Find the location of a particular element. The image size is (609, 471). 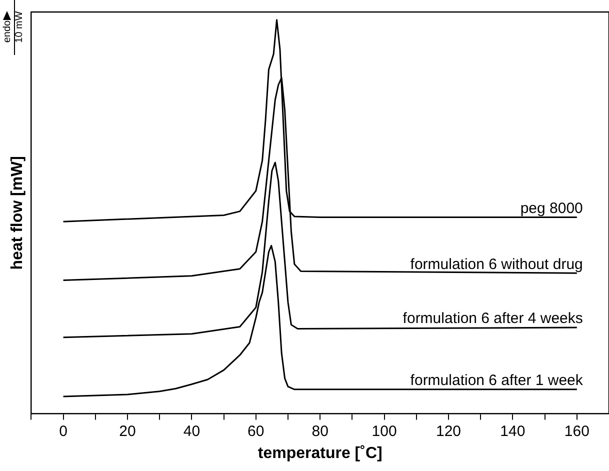

x-tick-label: 120 is located at coordinates (449, 431).